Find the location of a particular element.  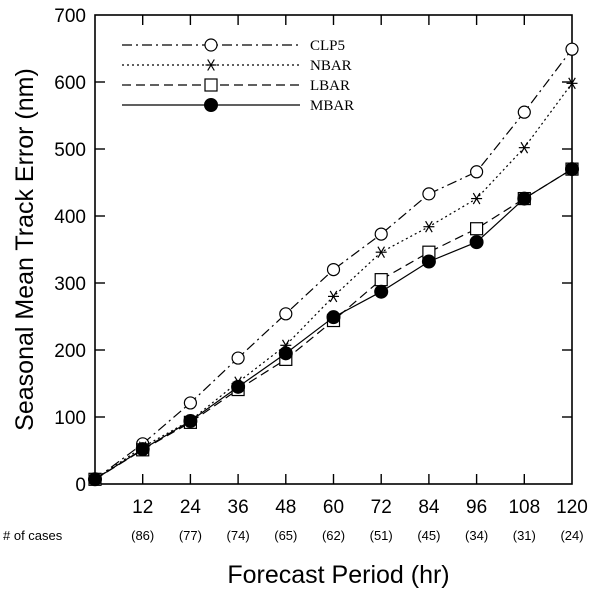

legend-label-nbar: NBAR is located at coordinates (331, 66).